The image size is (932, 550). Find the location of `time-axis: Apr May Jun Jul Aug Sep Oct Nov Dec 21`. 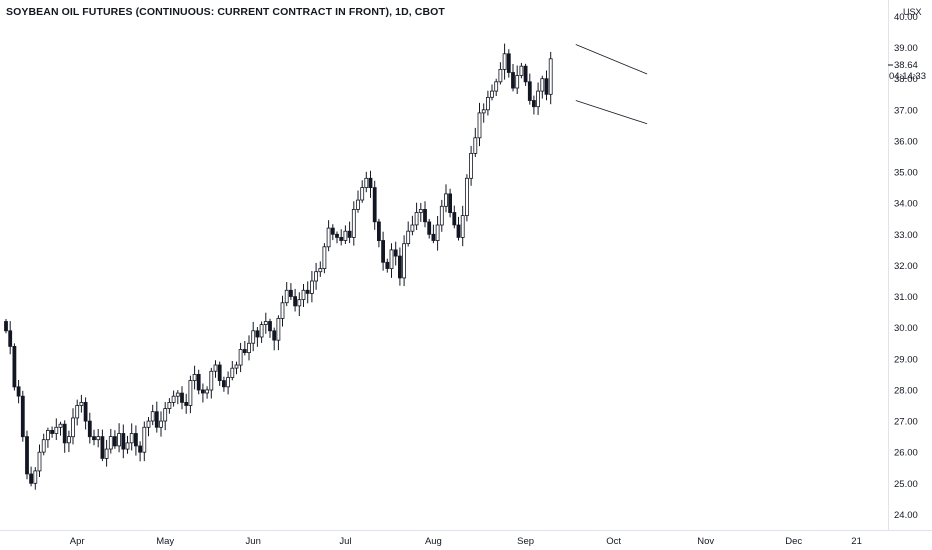

time-axis: Apr May Jun Jul Aug Sep Oct Nov Dec 21 is located at coordinates (466, 541).